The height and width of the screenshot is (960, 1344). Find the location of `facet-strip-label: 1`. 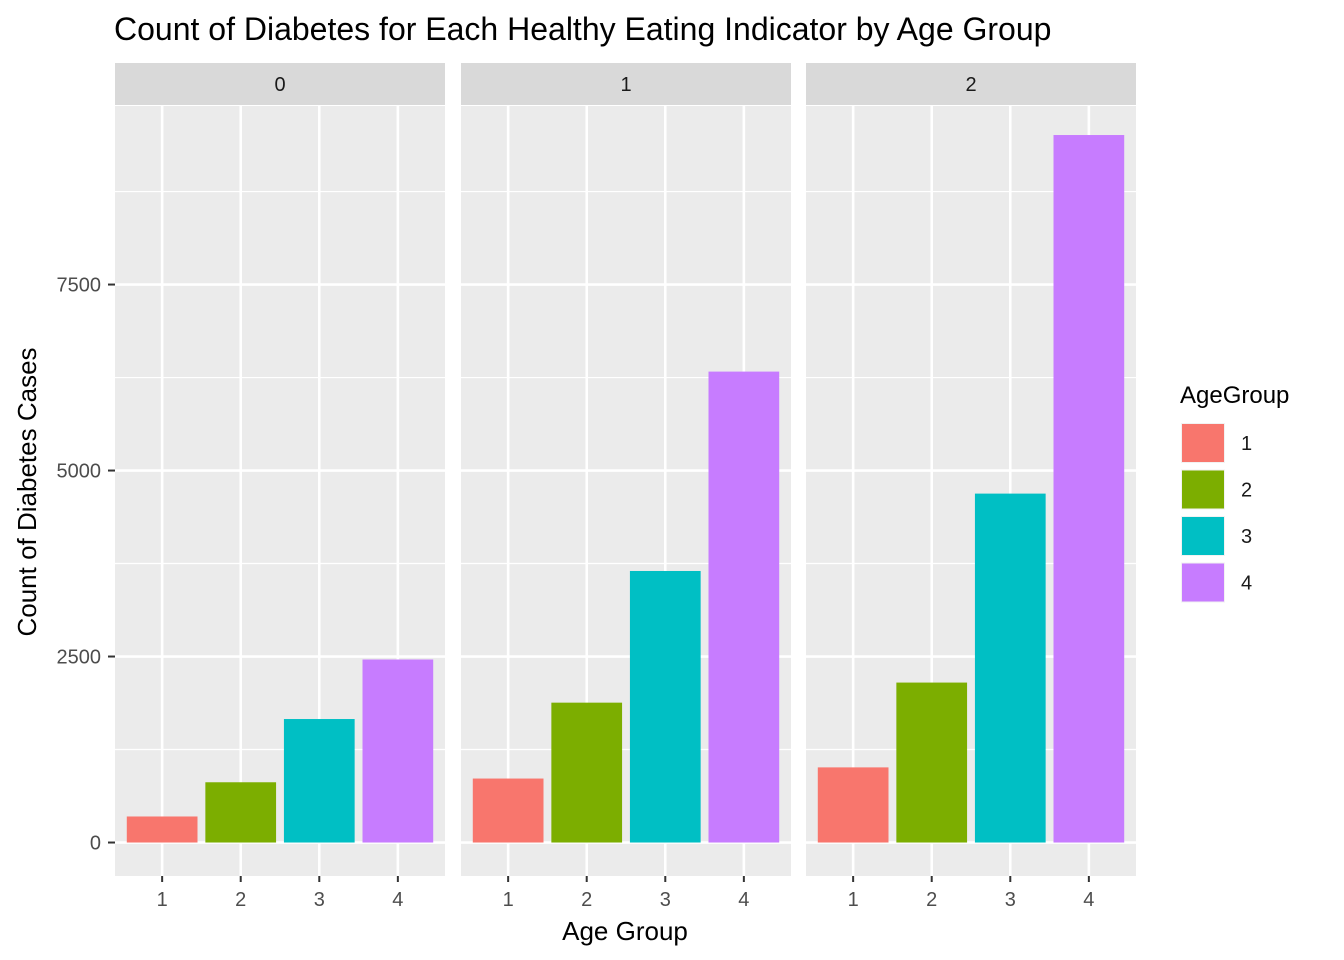

facet-strip-label: 1 is located at coordinates (625, 85).